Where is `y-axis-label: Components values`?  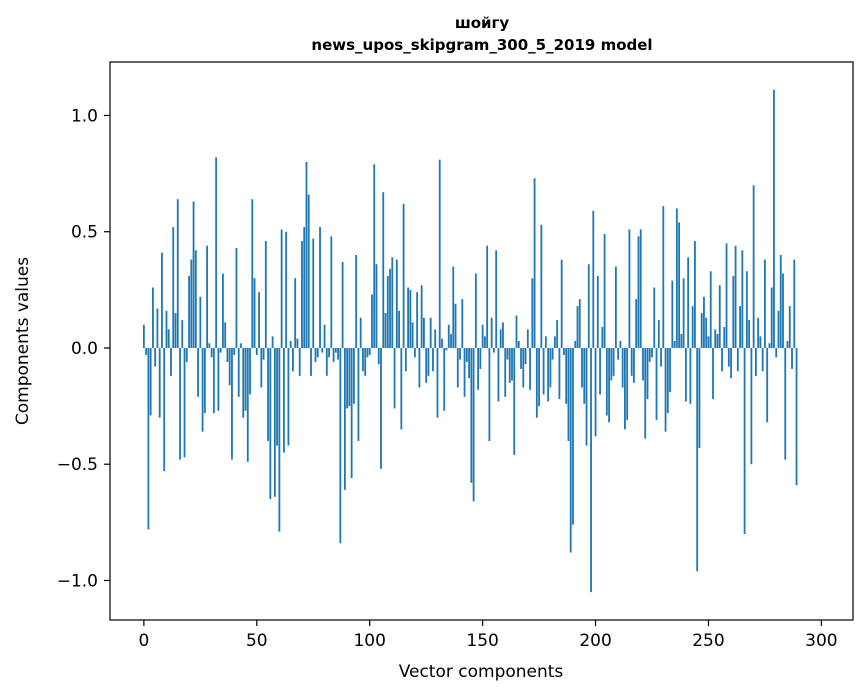 y-axis-label: Components values is located at coordinates (23, 341).